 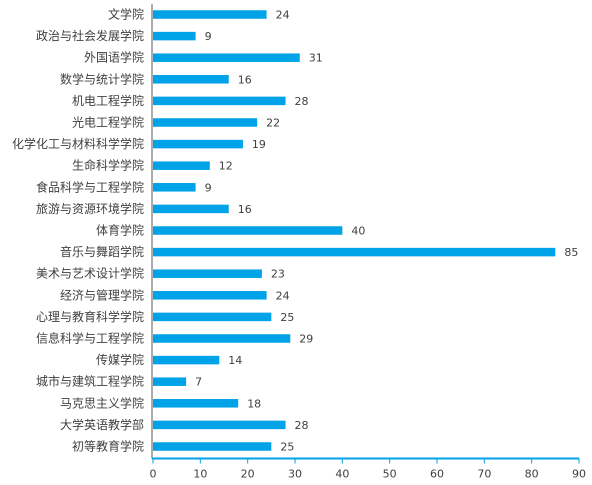 What do you see at coordinates (108, 165) in the screenshot?
I see `category-label: 生命科学学院` at bounding box center [108, 165].